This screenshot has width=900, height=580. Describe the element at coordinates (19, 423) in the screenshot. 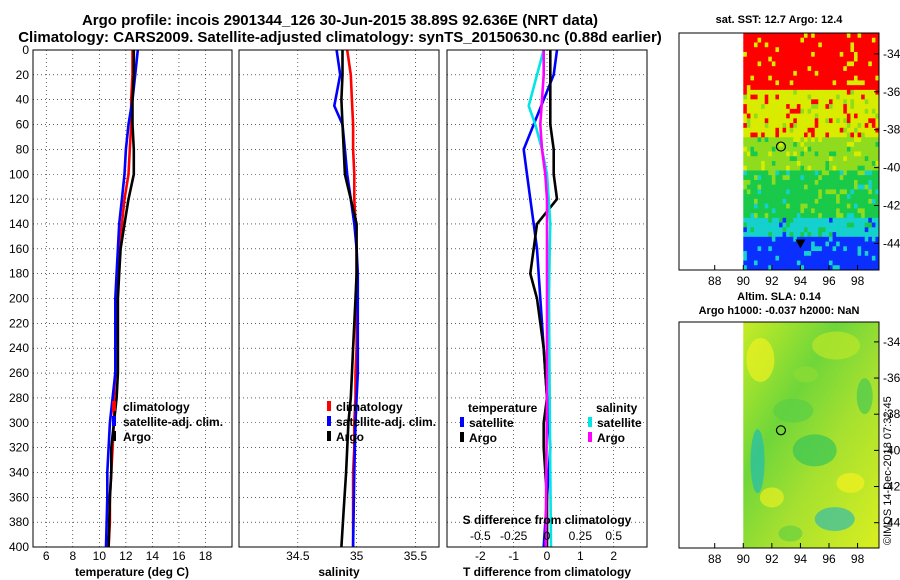

I see `depth-tick-label: 300` at that location.